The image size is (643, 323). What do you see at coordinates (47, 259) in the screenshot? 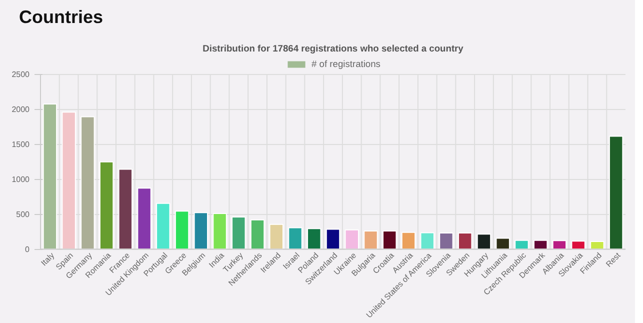
I see `x-tick-label: Italy` at bounding box center [47, 259].